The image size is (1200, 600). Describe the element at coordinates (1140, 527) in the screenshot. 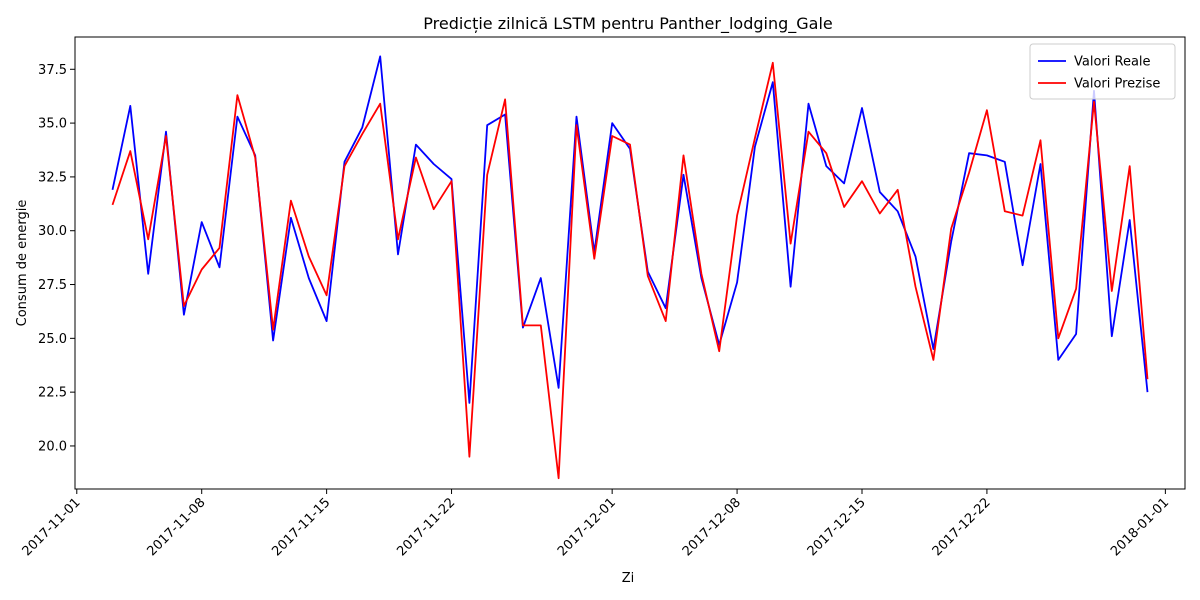

I see `x-tick-label: 2018-01-01` at that location.